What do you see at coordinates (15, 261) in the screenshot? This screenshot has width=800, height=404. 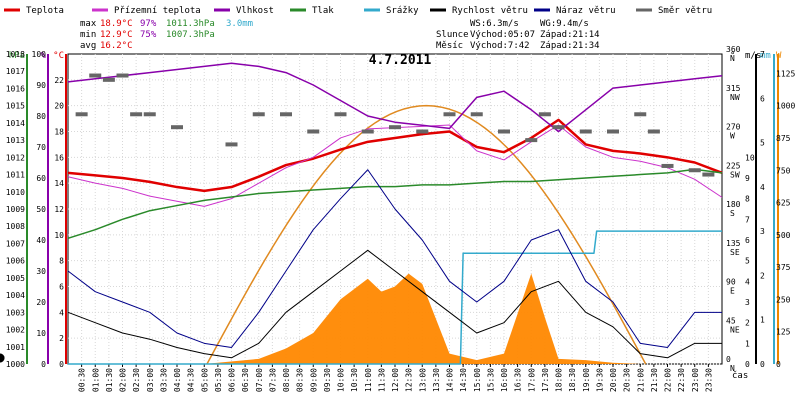 I see `pressure-axis-tick-label: 1006` at bounding box center [15, 261].